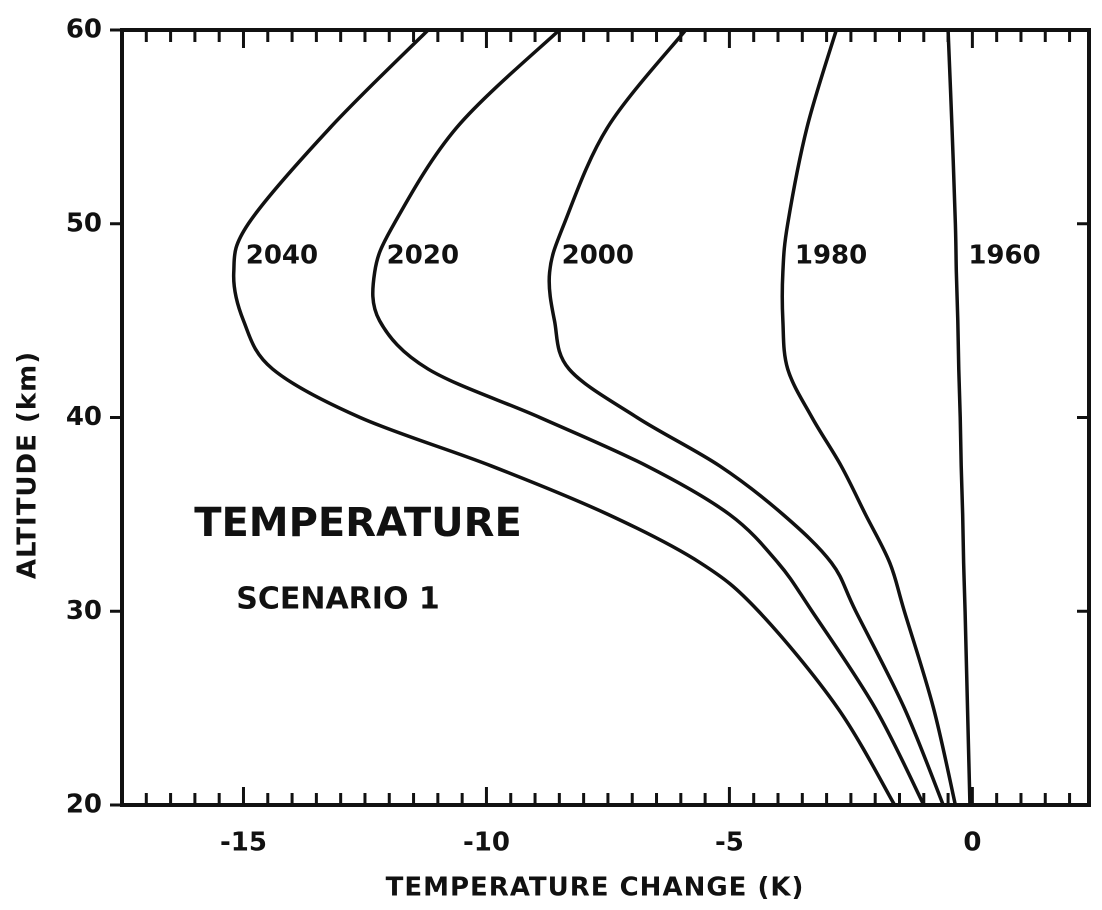 This screenshot has height=910, width=1102. I want to click on annotation: SCENARIO 1, so click(338, 599).